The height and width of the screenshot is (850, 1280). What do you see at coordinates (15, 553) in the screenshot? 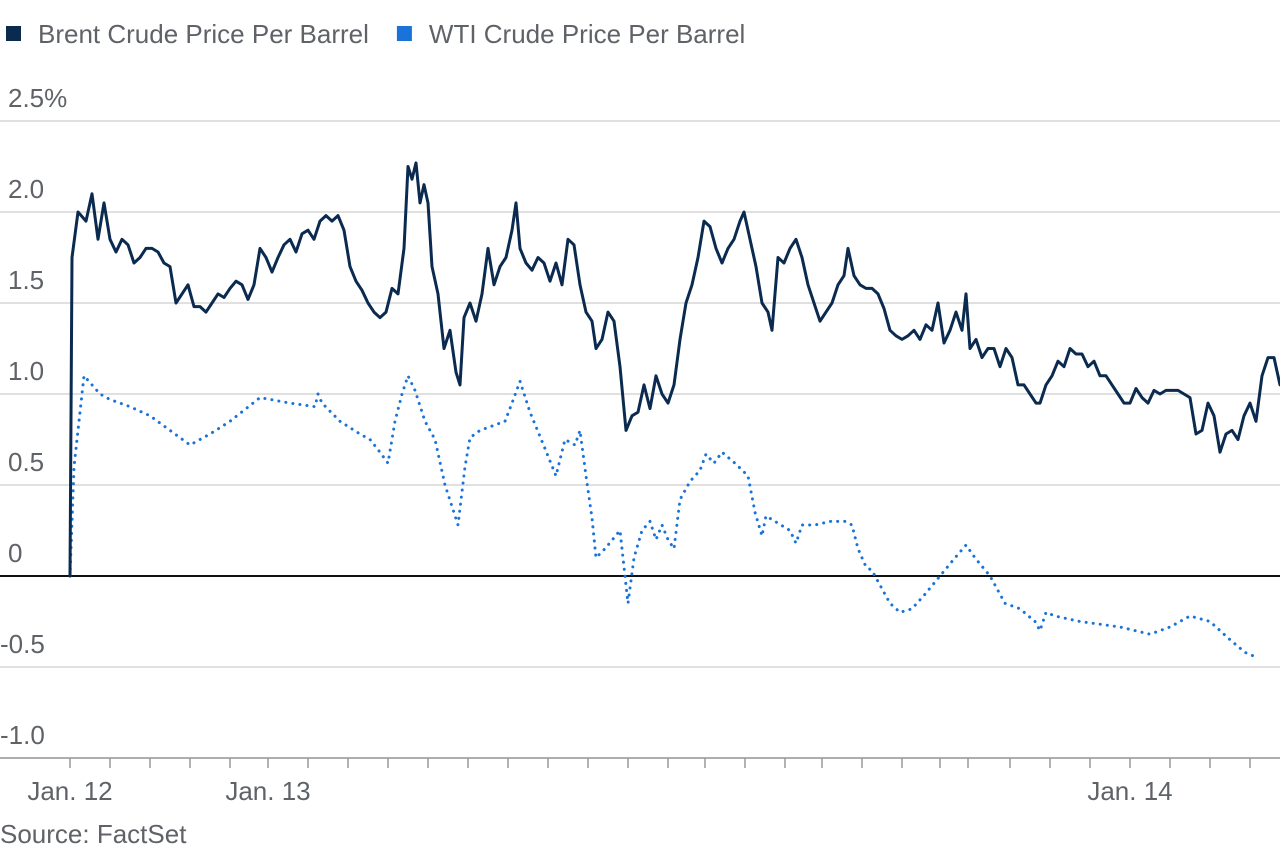
I see `y-tick-label: 0` at bounding box center [15, 553].